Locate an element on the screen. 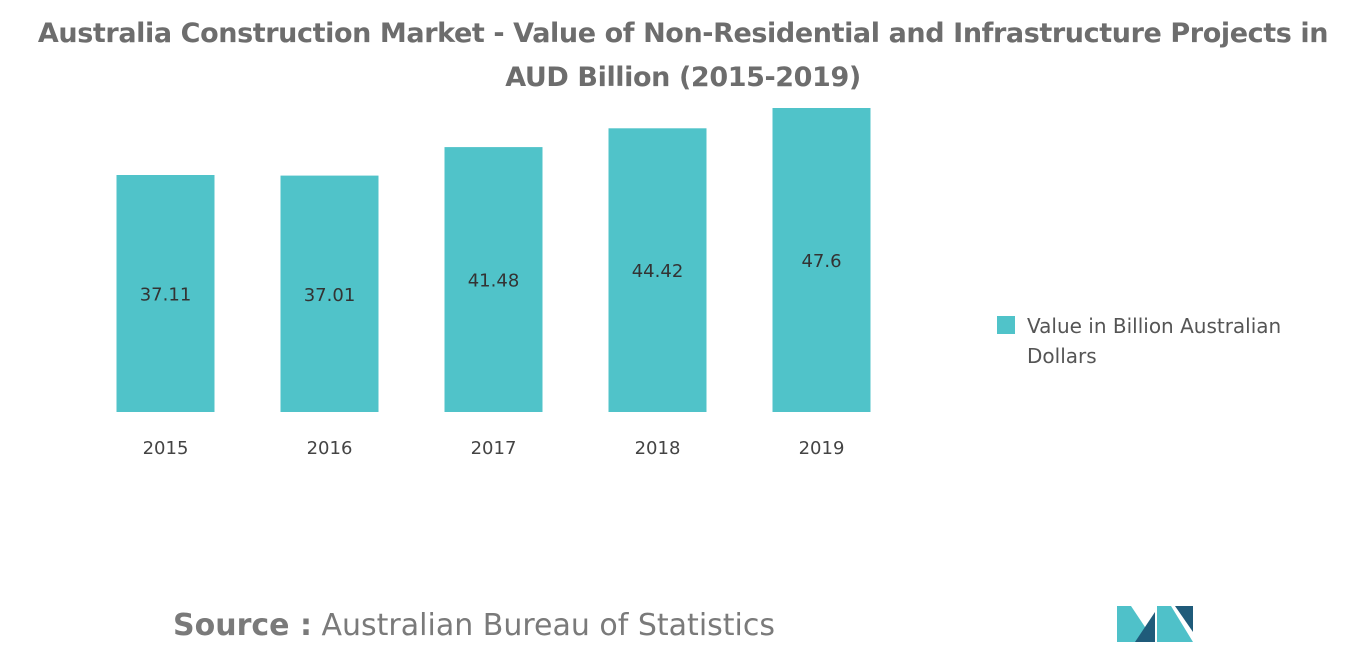  bar-2015 is located at coordinates (165, 293).